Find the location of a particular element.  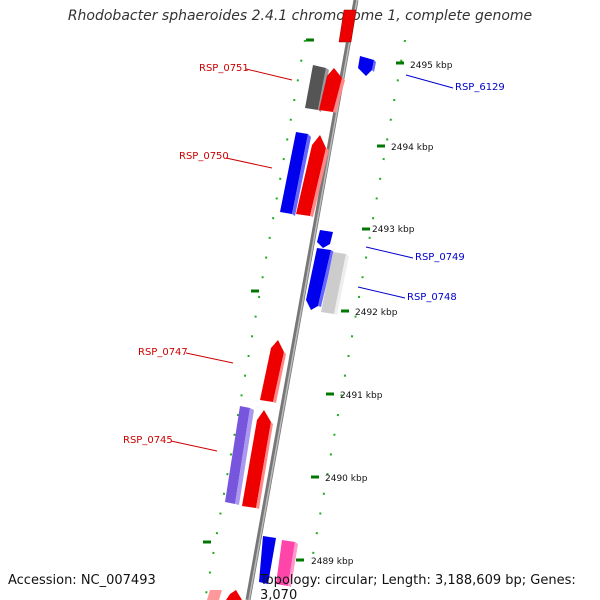

scale-label: 2491 kbp is located at coordinates (361, 396).